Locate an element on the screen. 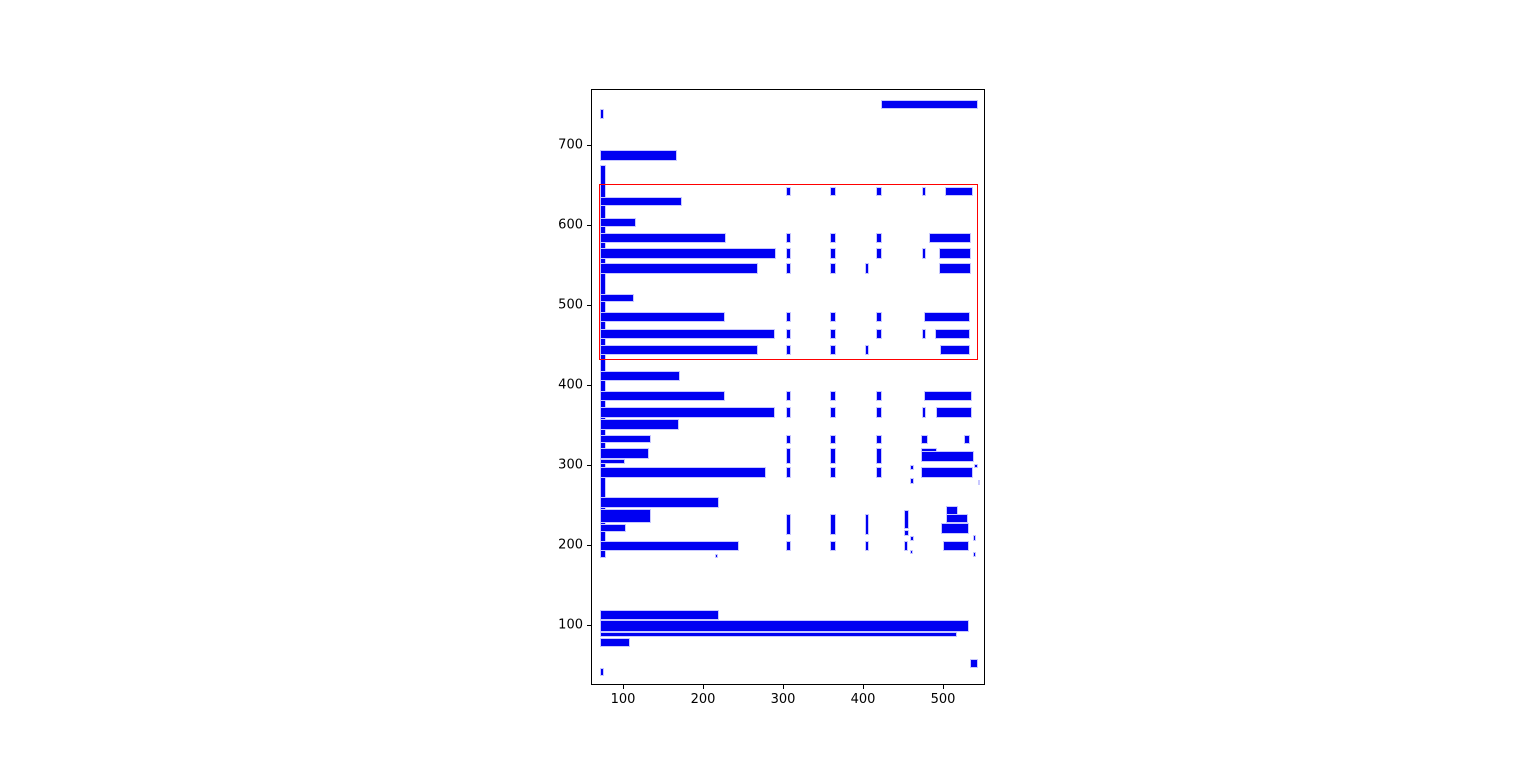 The image size is (1536, 767). highlight-region-rect is located at coordinates (789, 272).